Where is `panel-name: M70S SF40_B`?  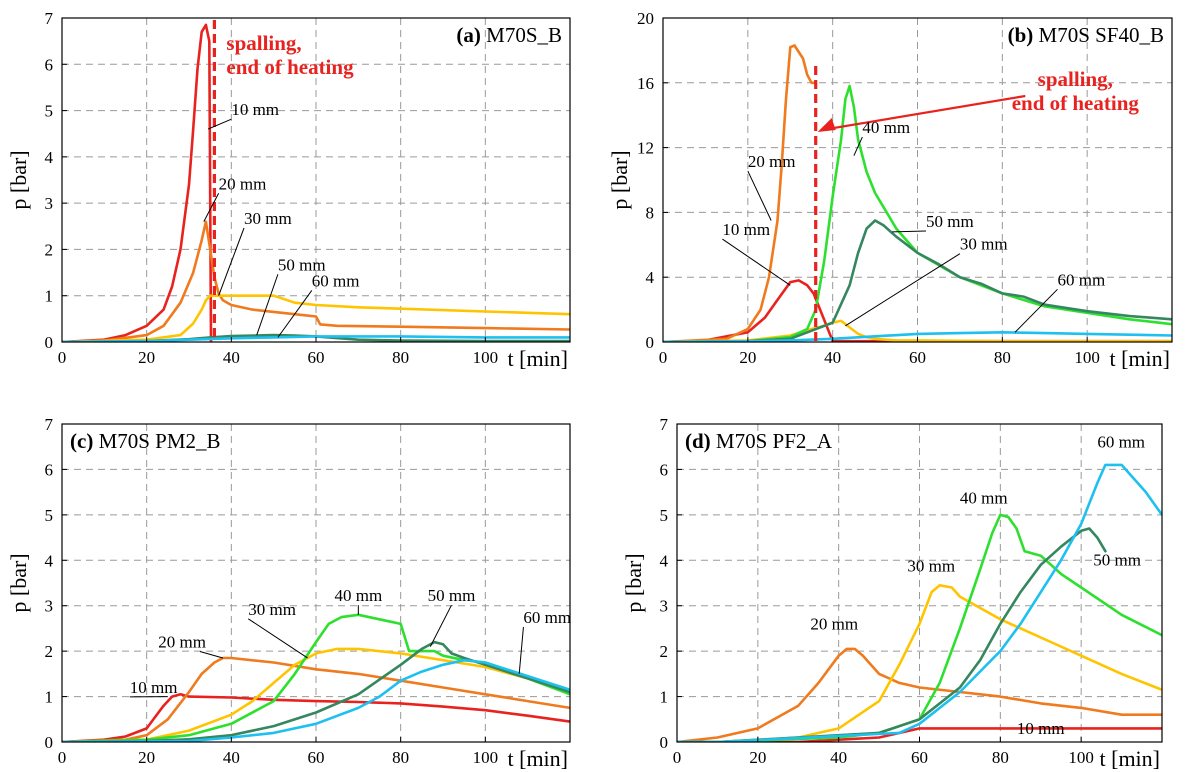 panel-name: M70S SF40_B is located at coordinates (1098, 35).